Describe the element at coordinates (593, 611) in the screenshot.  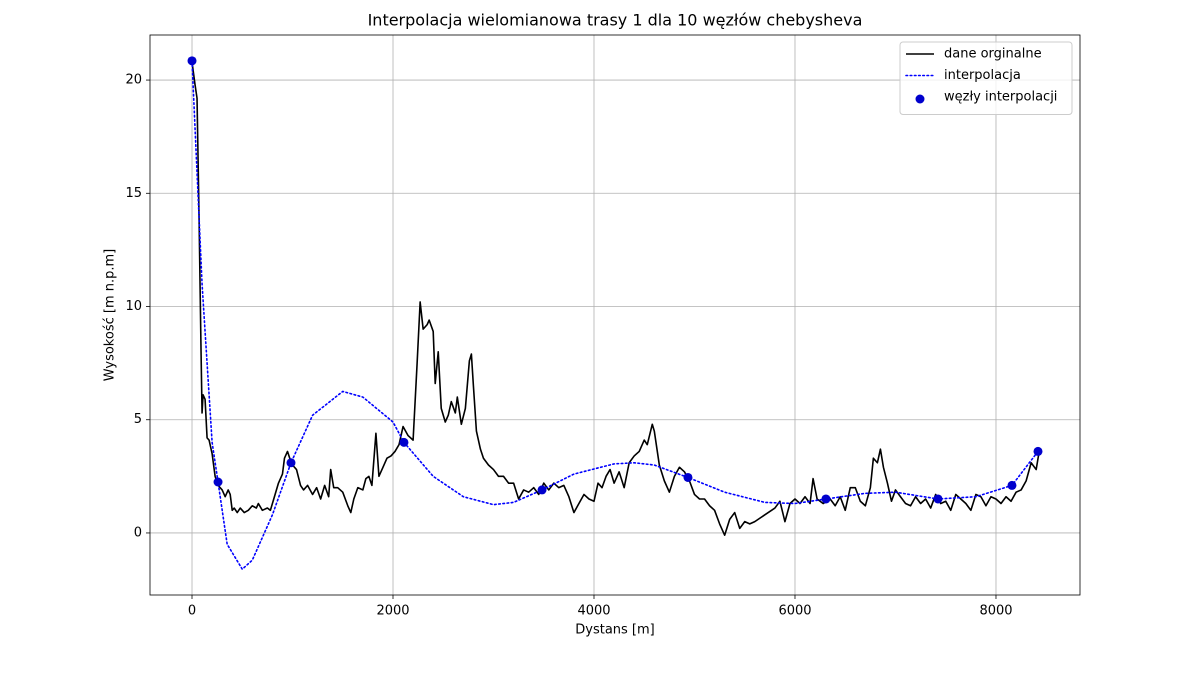
I see `x-tick-label: 4000` at that location.